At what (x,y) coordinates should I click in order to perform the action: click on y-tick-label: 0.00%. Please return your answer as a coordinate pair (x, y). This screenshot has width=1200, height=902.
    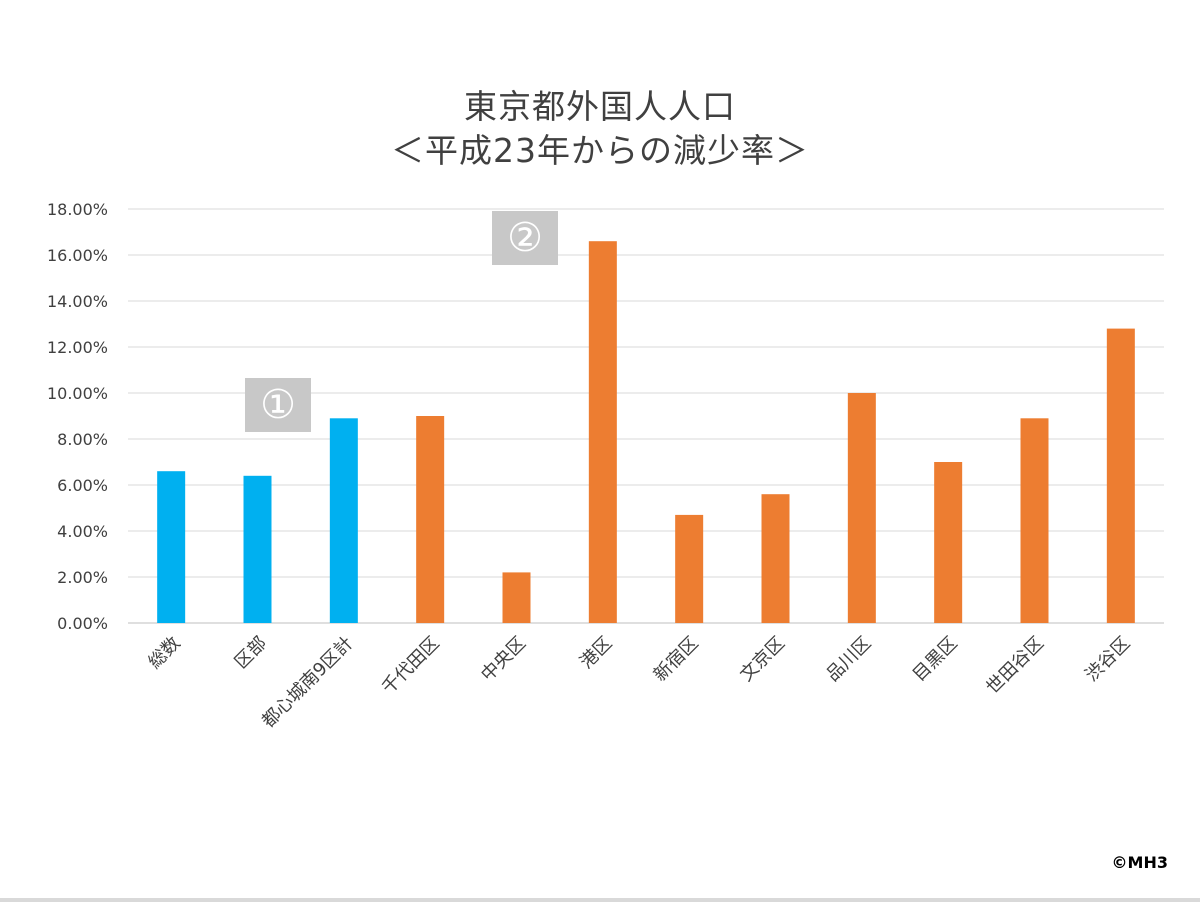
    Looking at the image, I should click on (82, 623).